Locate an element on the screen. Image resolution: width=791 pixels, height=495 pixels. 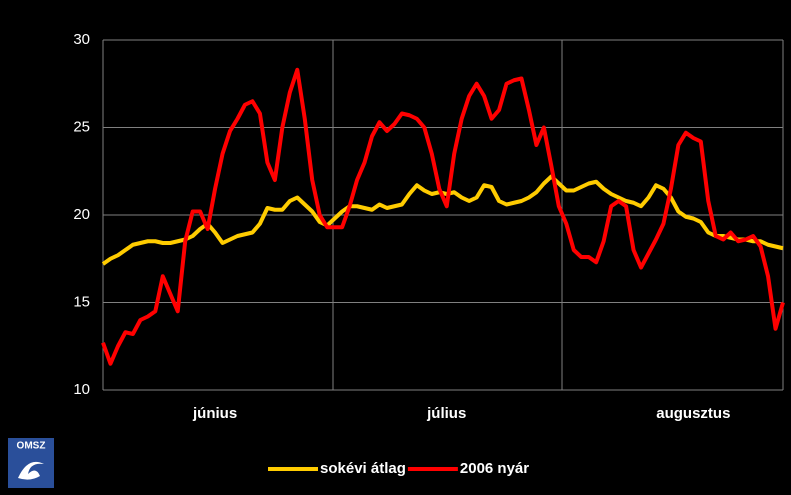
x-tick-label: július is located at coordinates (446, 413).